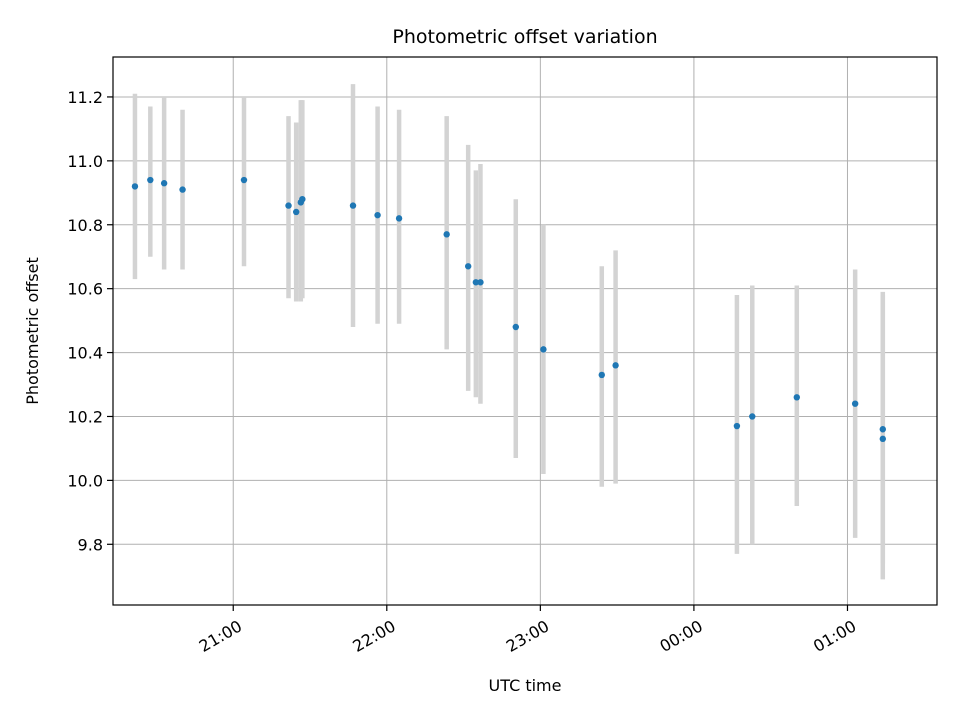 The width and height of the screenshot is (960, 720). What do you see at coordinates (85, 289) in the screenshot?
I see `y-tick-label: 10.6` at bounding box center [85, 289].